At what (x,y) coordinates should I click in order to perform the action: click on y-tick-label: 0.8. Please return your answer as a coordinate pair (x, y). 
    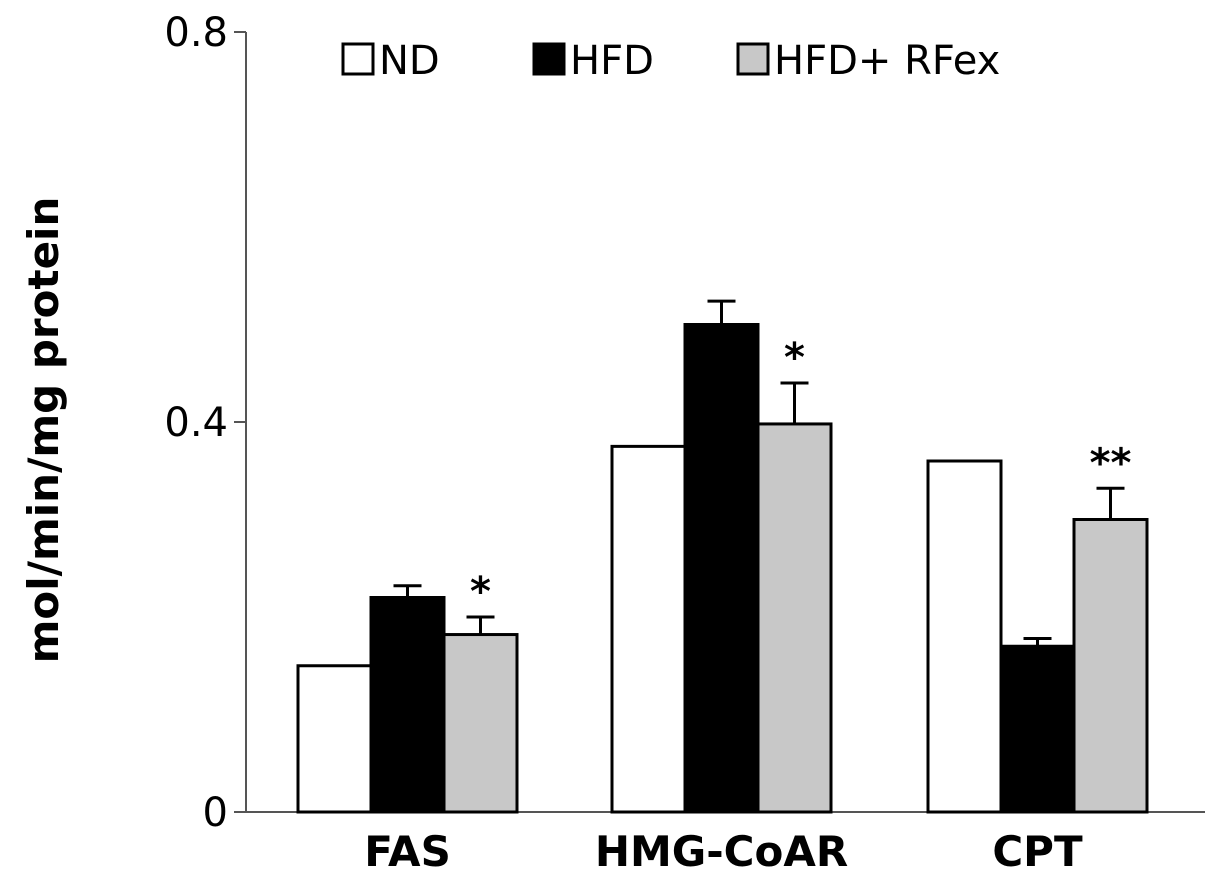
    Looking at the image, I should click on (196, 33).